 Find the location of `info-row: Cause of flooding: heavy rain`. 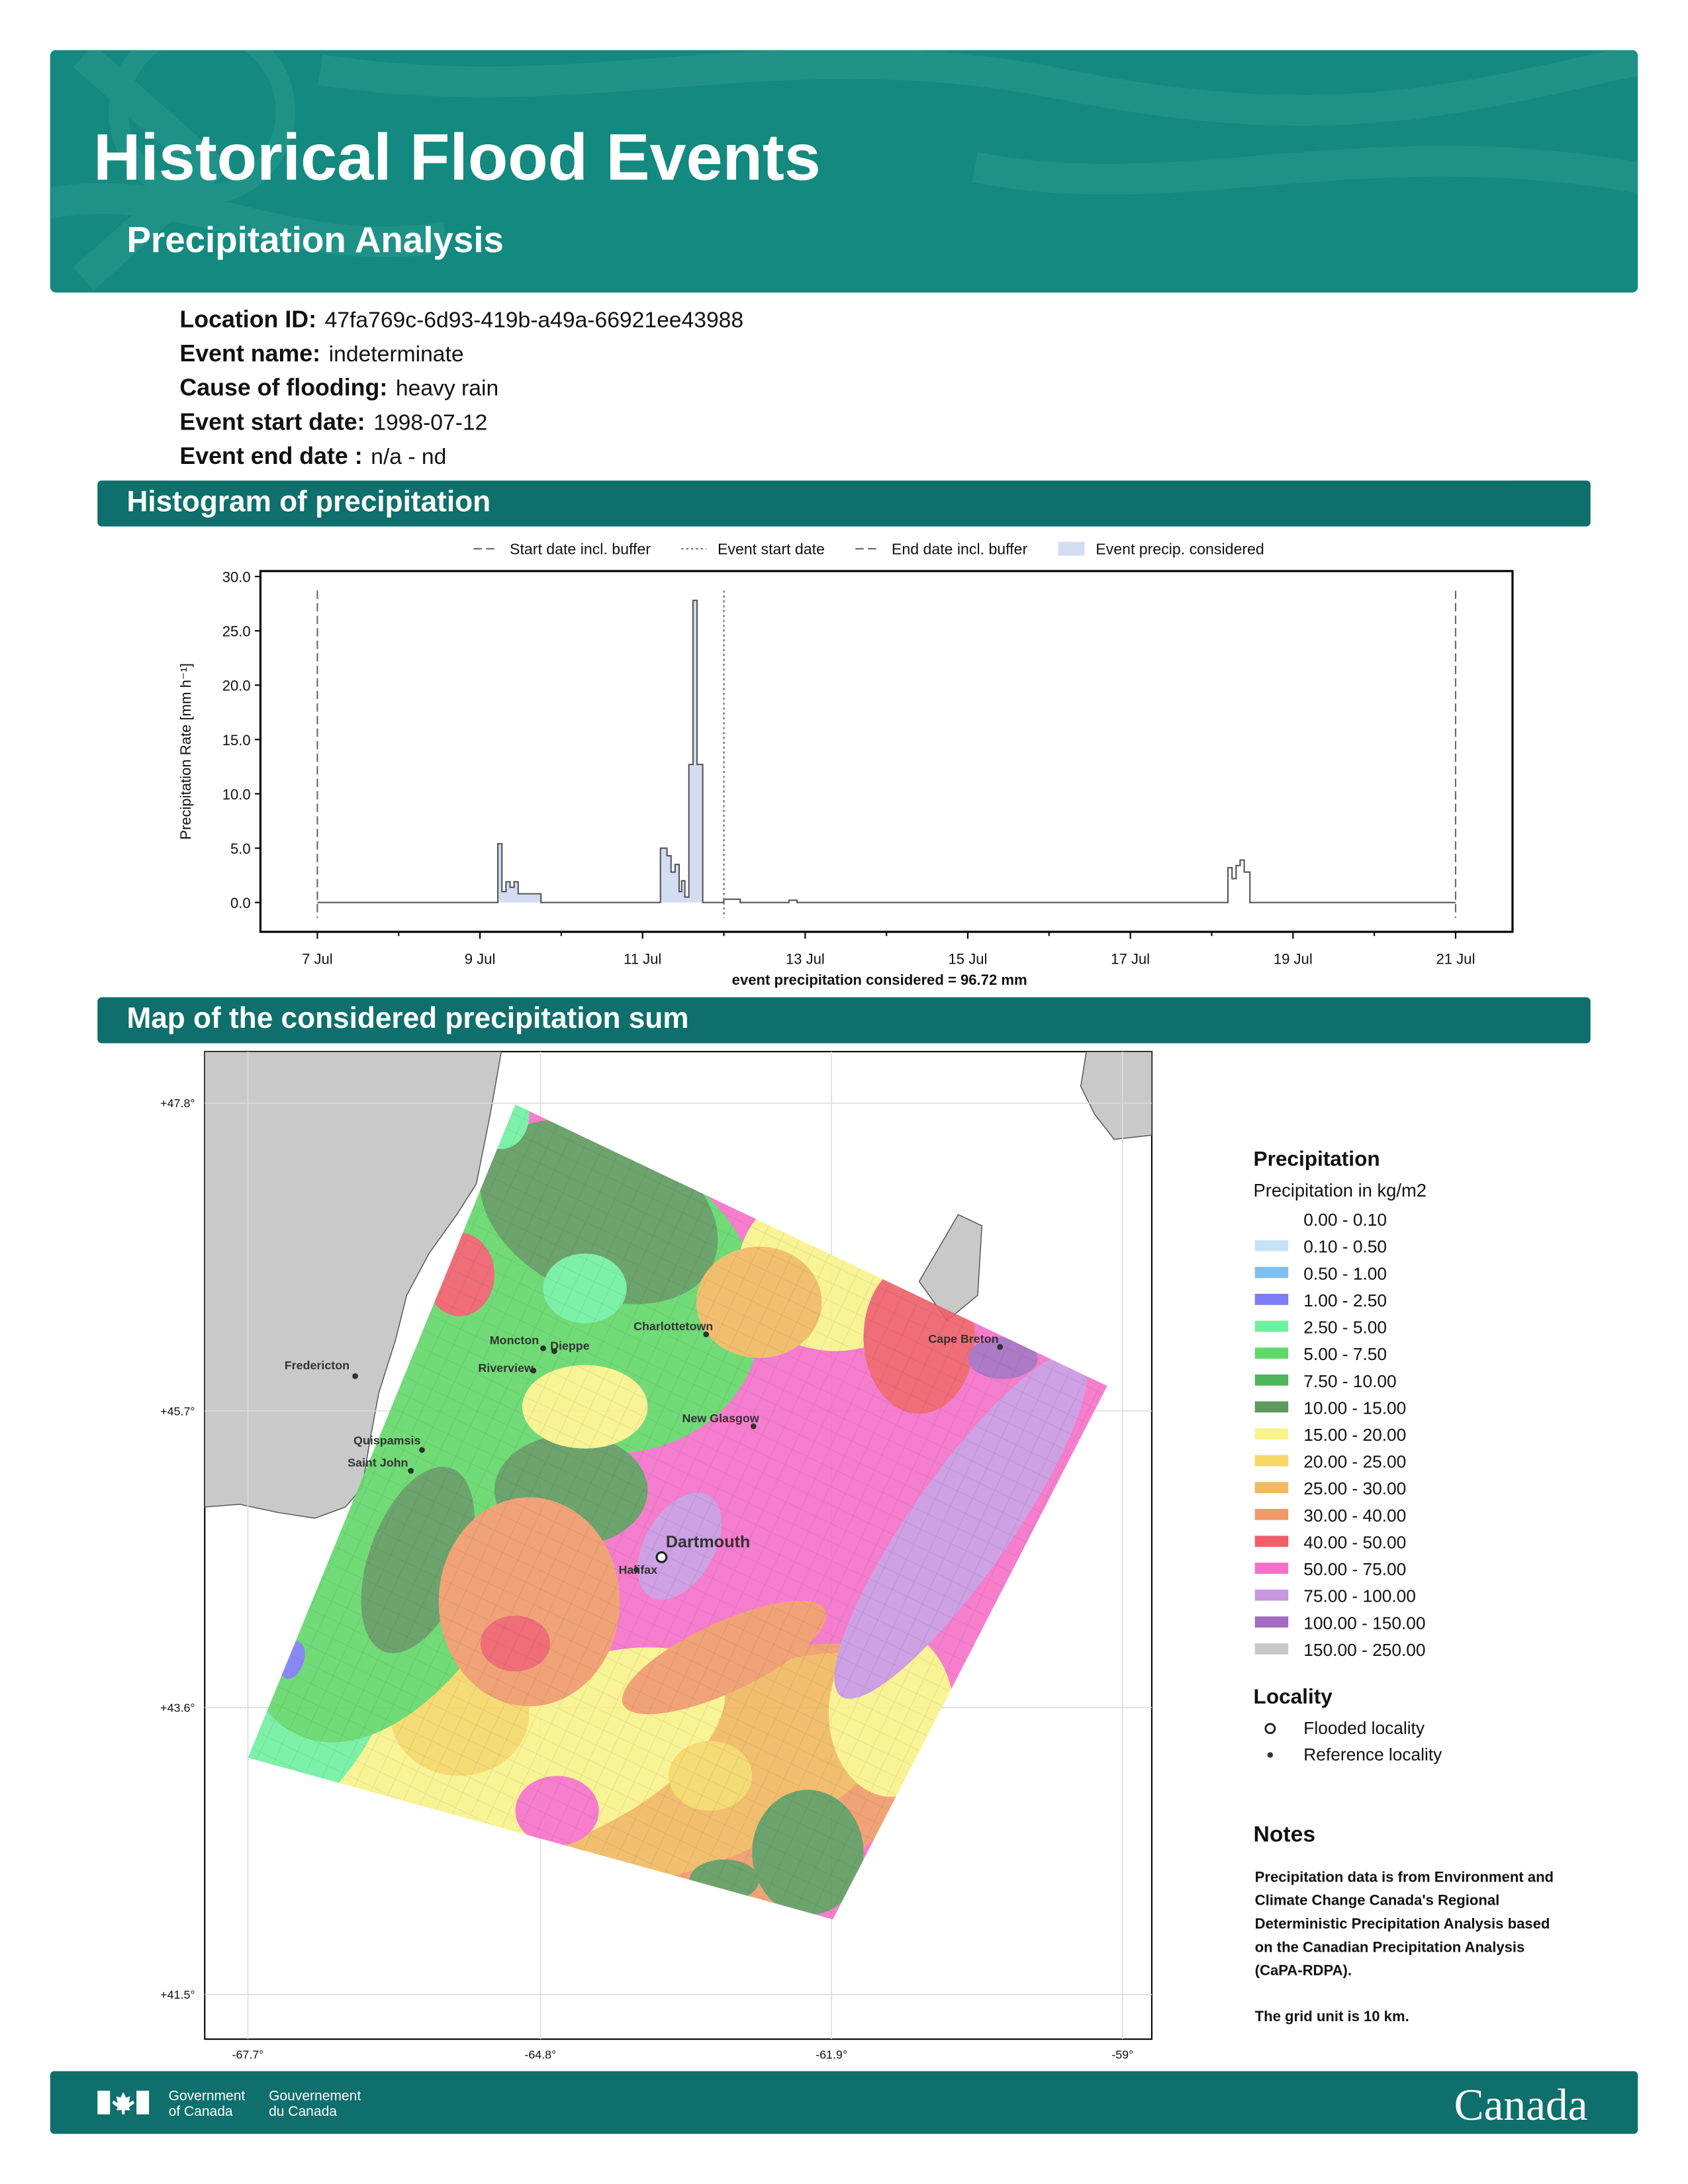

info-row: Cause of flooding: heavy rain is located at coordinates (338, 388).